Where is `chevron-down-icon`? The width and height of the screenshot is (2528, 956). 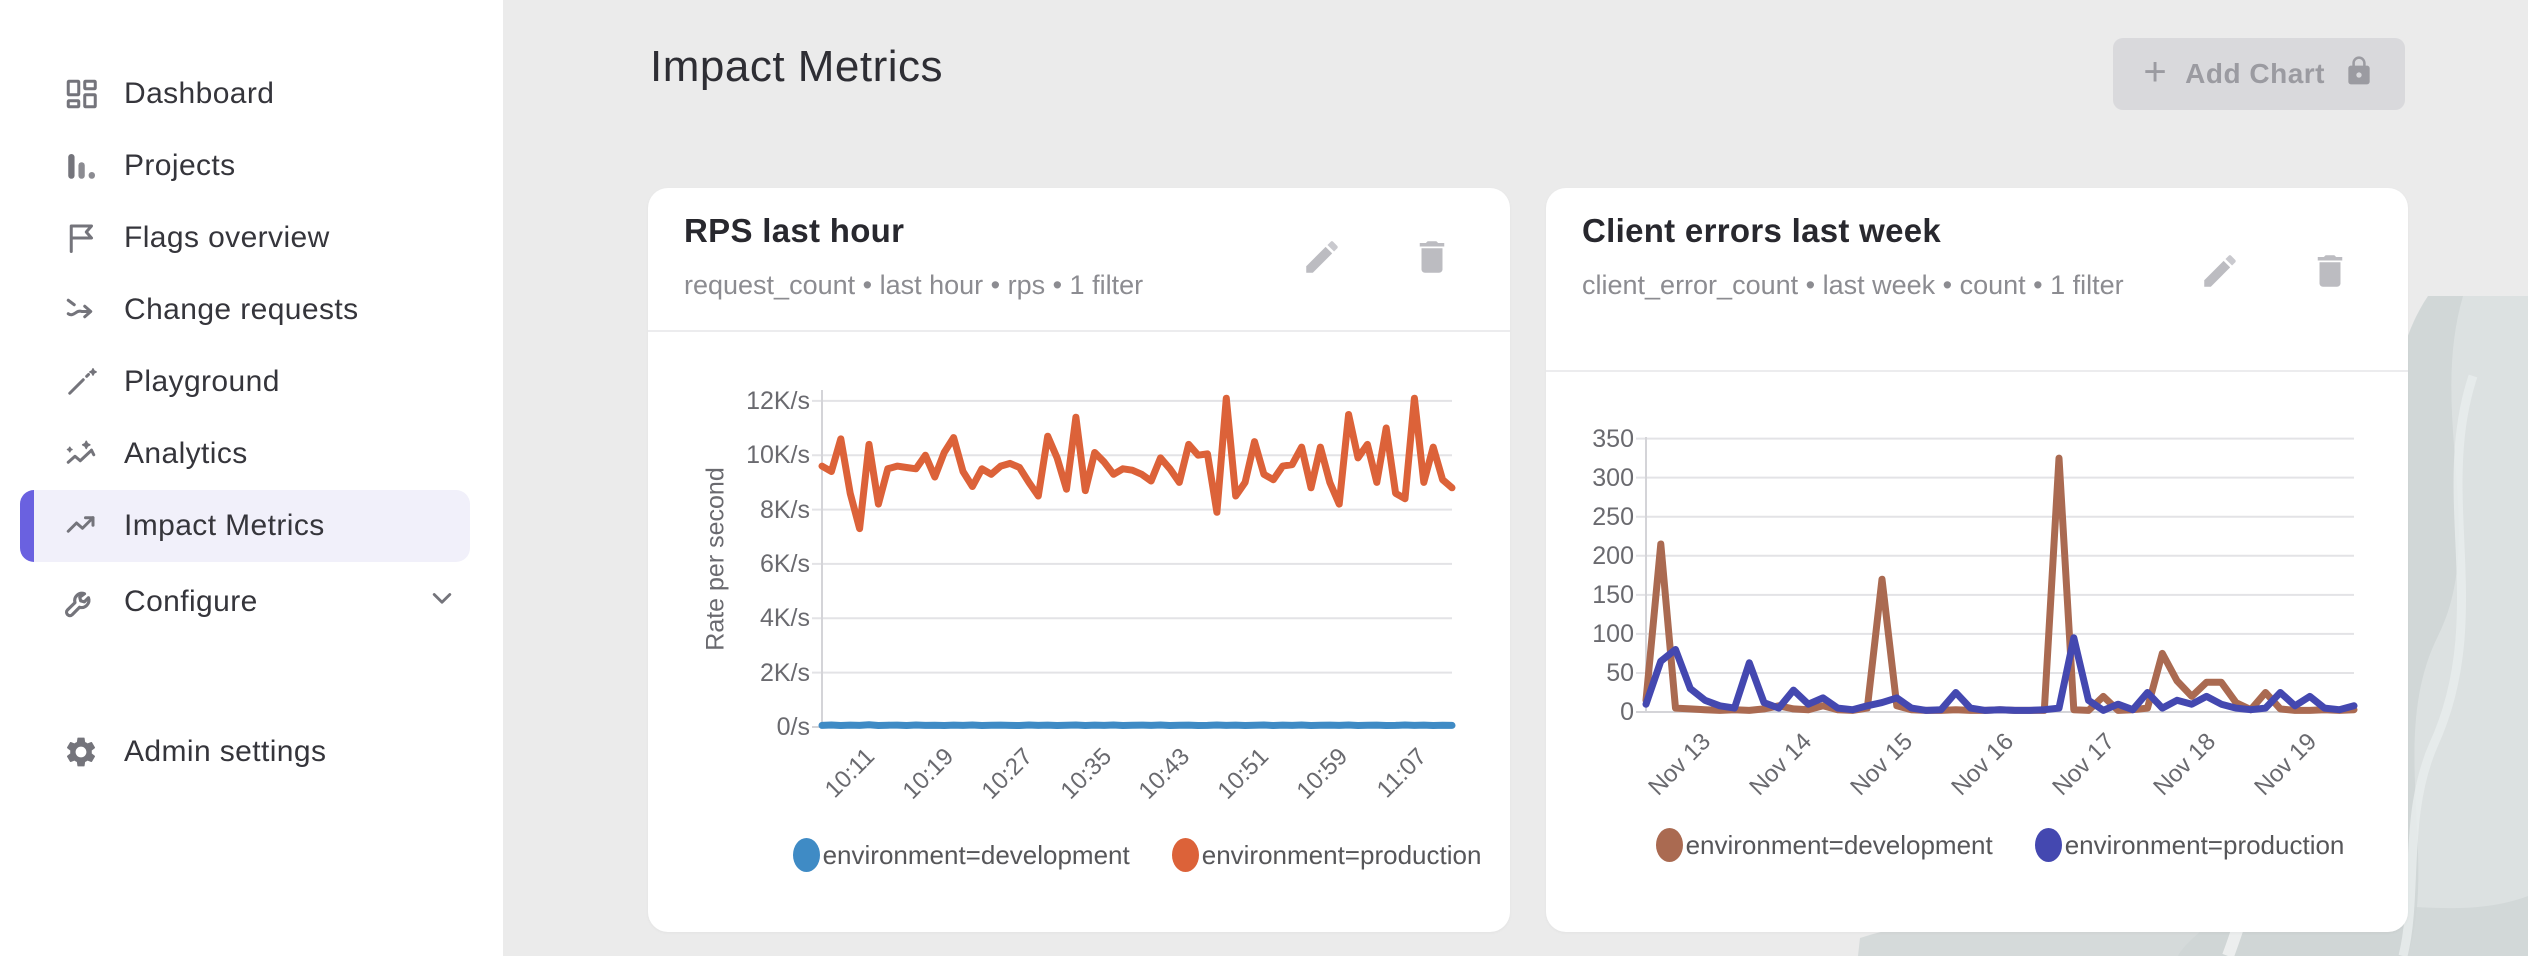 chevron-down-icon is located at coordinates (442, 602).